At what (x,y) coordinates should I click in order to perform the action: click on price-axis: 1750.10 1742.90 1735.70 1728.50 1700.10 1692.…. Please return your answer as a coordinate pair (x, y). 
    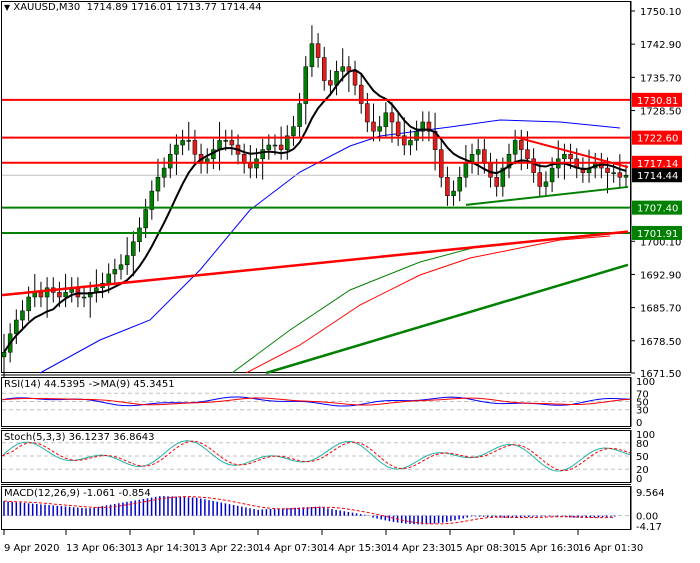
    Looking at the image, I should click on (656, 265).